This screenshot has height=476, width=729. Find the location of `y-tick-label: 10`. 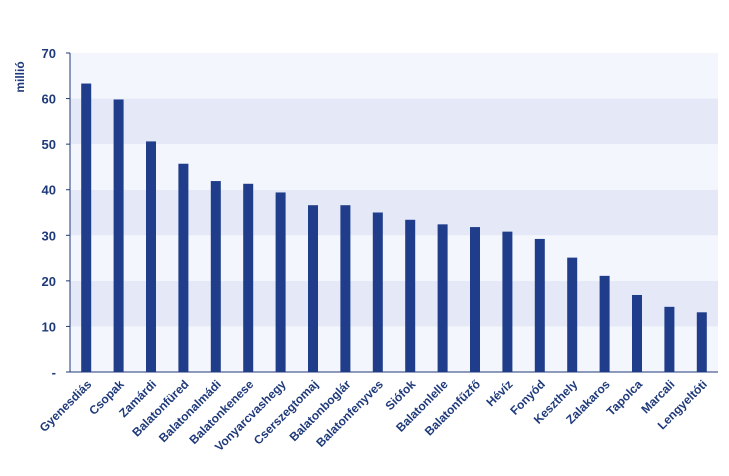

y-tick-label: 10 is located at coordinates (49, 326).